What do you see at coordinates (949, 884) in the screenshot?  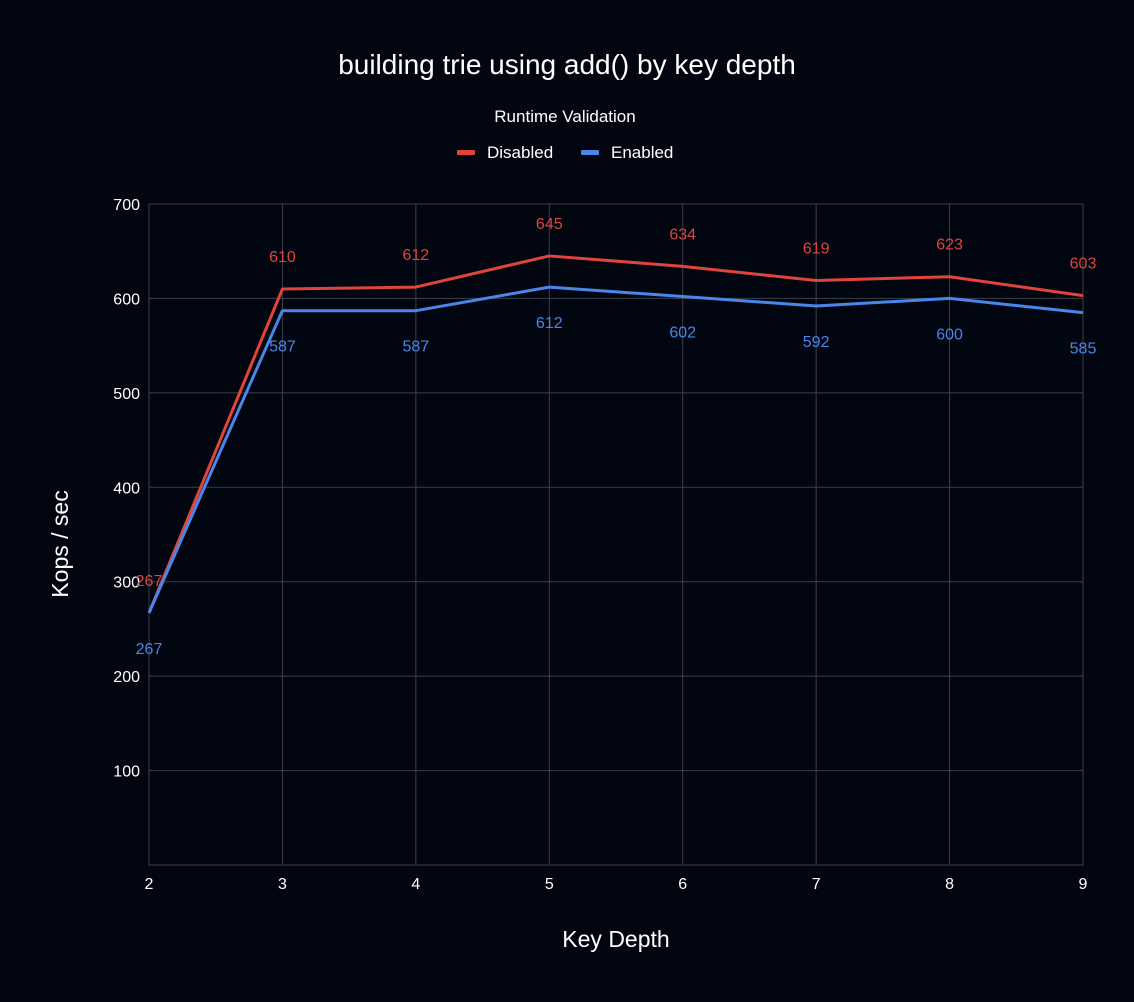 I see `x-tick-label: 8` at bounding box center [949, 884].